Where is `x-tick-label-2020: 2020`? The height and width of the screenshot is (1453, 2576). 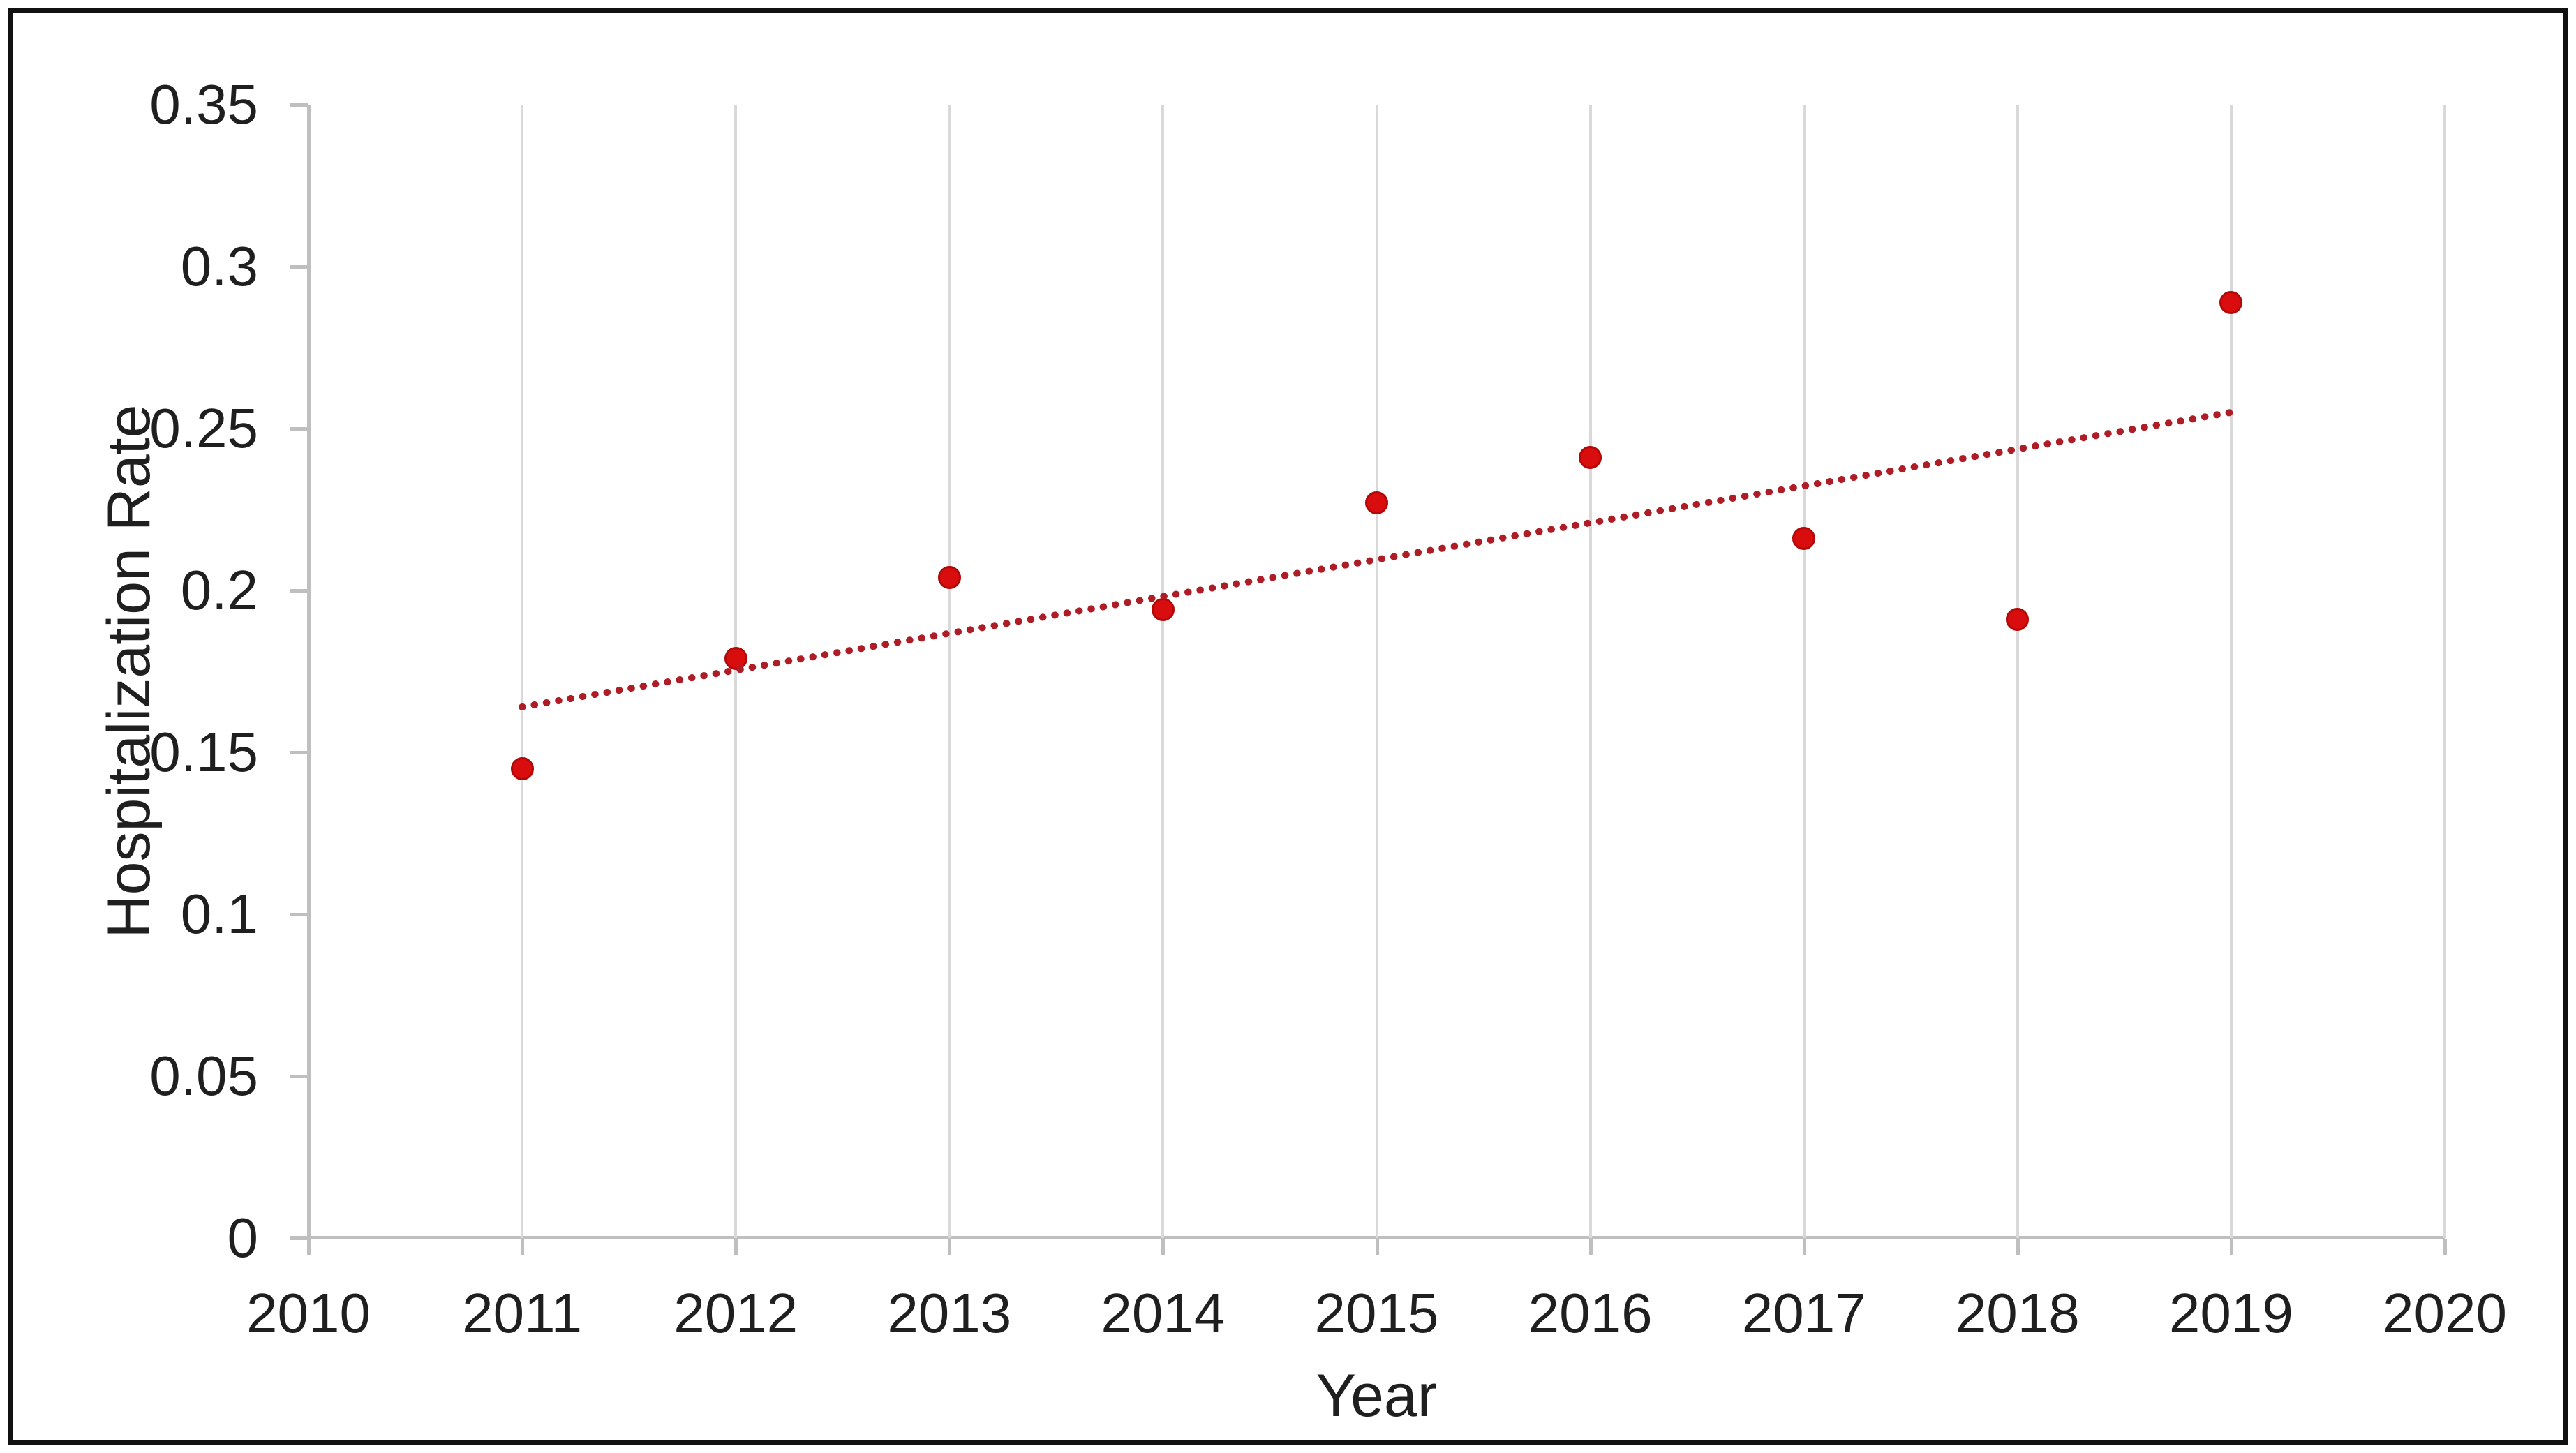
x-tick-label-2020: 2020 is located at coordinates (2445, 1313).